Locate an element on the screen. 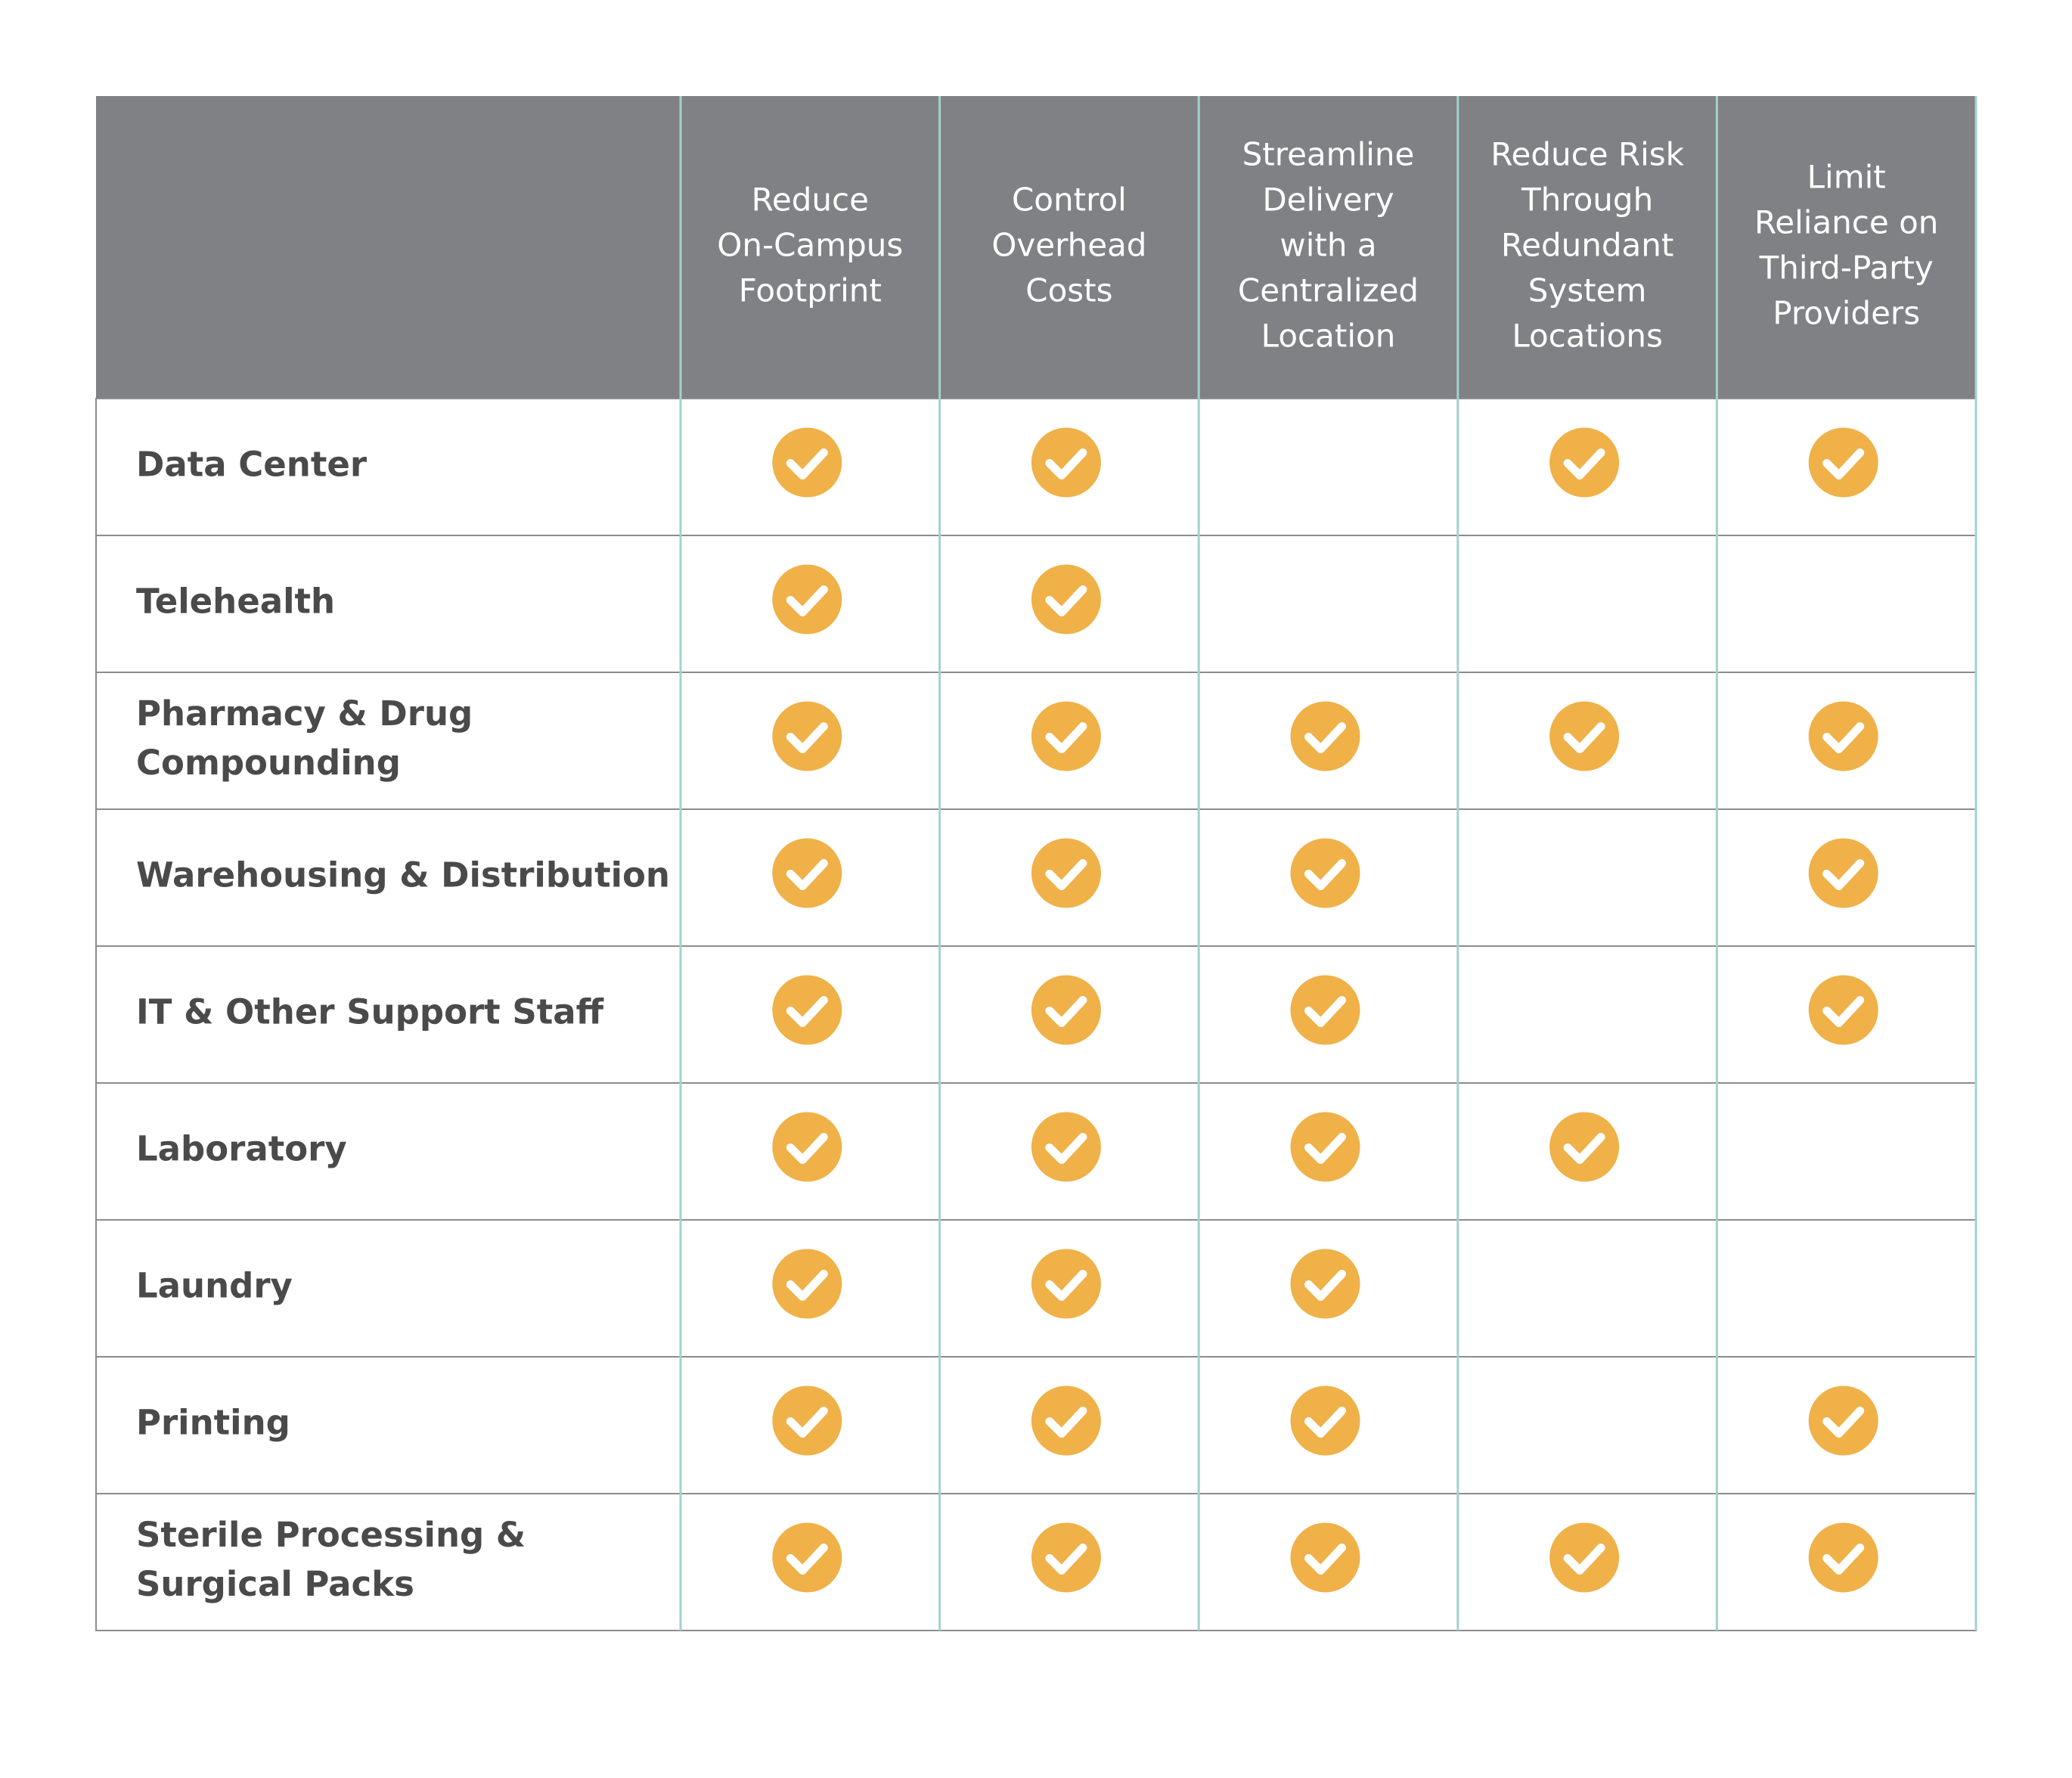 This screenshot has height=1778, width=2072. column-header: Limit is located at coordinates (1846, 177).